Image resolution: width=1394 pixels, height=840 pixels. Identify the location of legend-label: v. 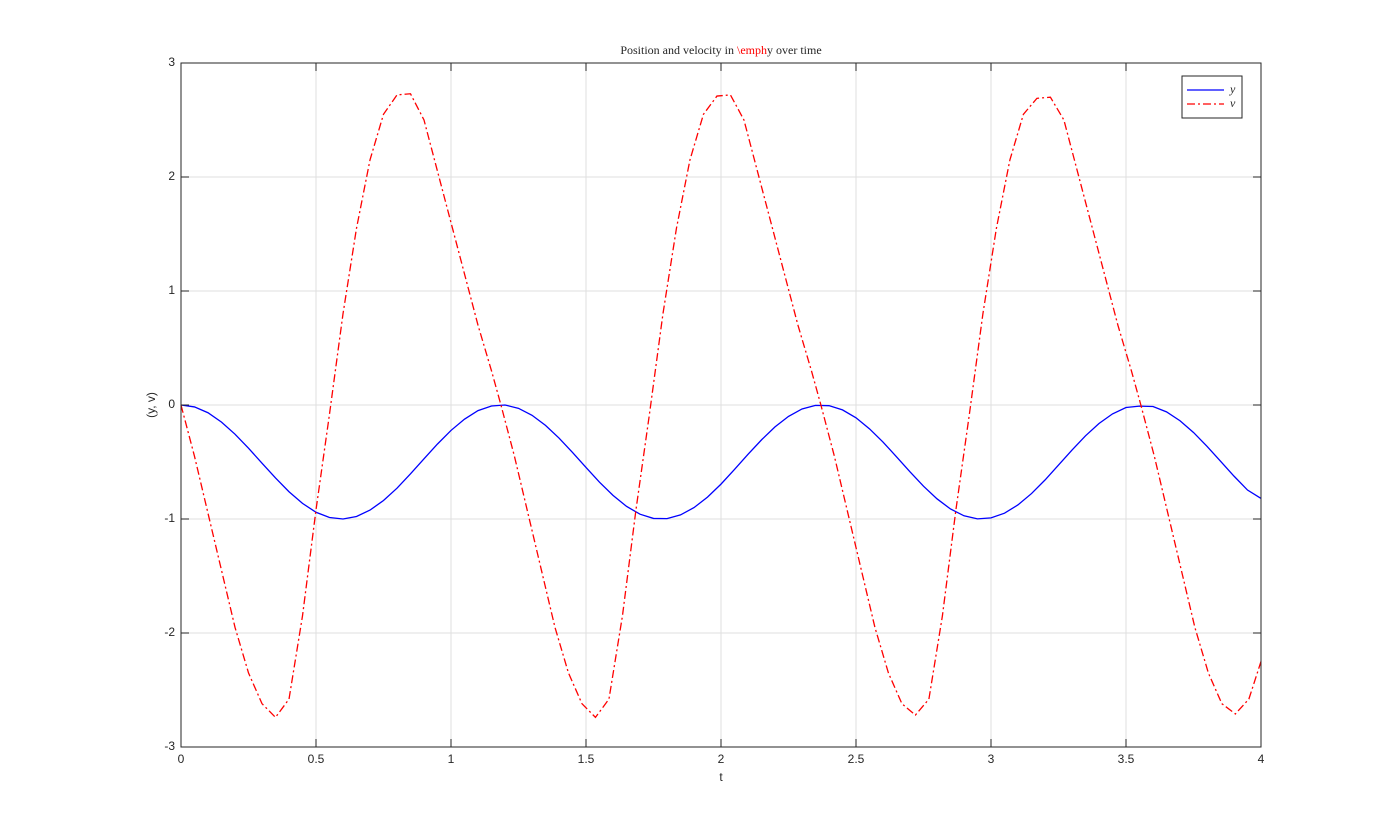
(1233, 103).